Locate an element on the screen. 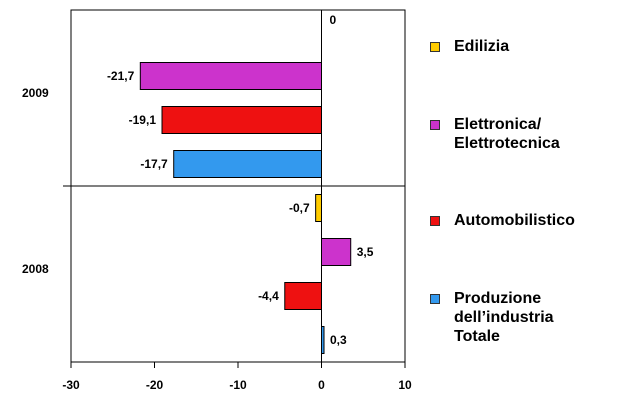 This screenshot has width=631, height=403. category-label: 2009 is located at coordinates (35, 93).